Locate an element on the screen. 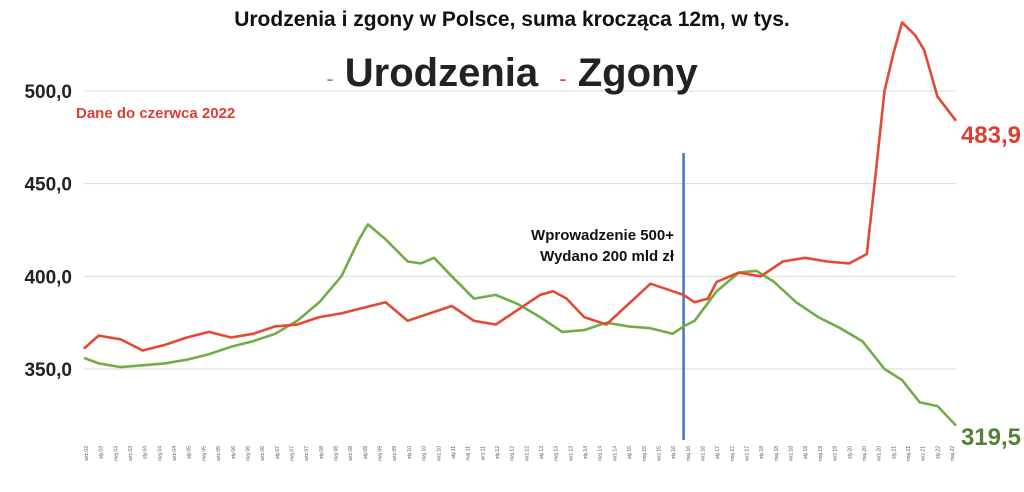 The width and height of the screenshot is (1024, 492). end-label-zgony: 483,9 is located at coordinates (991, 135).